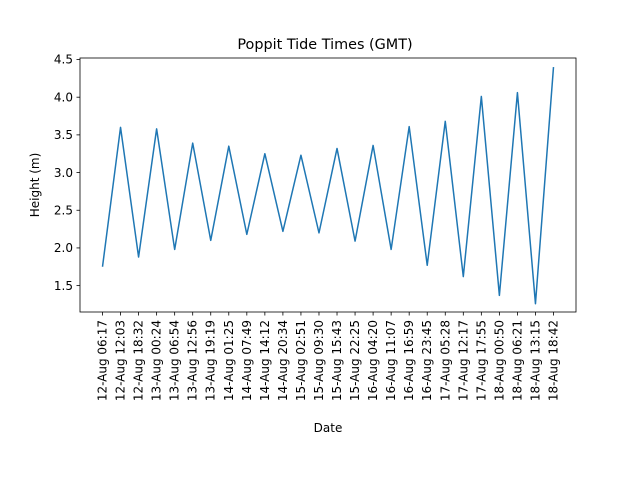 The height and width of the screenshot is (480, 640). Describe the element at coordinates (328, 428) in the screenshot. I see `x-axis-title: Date` at that location.